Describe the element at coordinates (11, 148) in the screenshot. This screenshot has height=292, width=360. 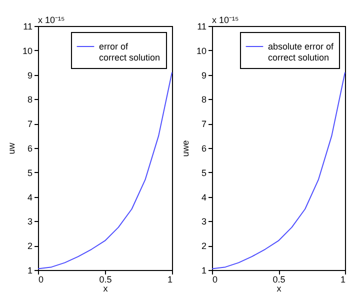
I see `y-axis-title: uw` at that location.